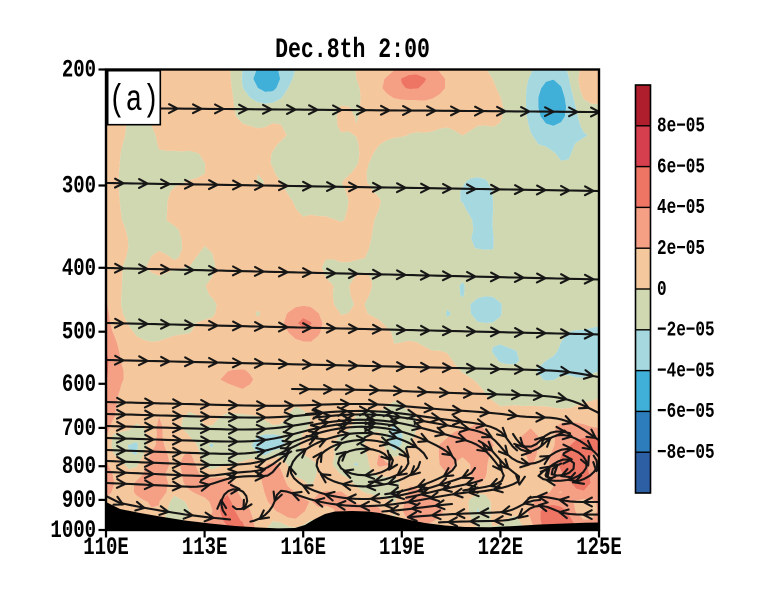 This screenshot has height=600, width=777. What do you see at coordinates (686, 372) in the screenshot?
I see `svg-text: −4e−05` at bounding box center [686, 372].